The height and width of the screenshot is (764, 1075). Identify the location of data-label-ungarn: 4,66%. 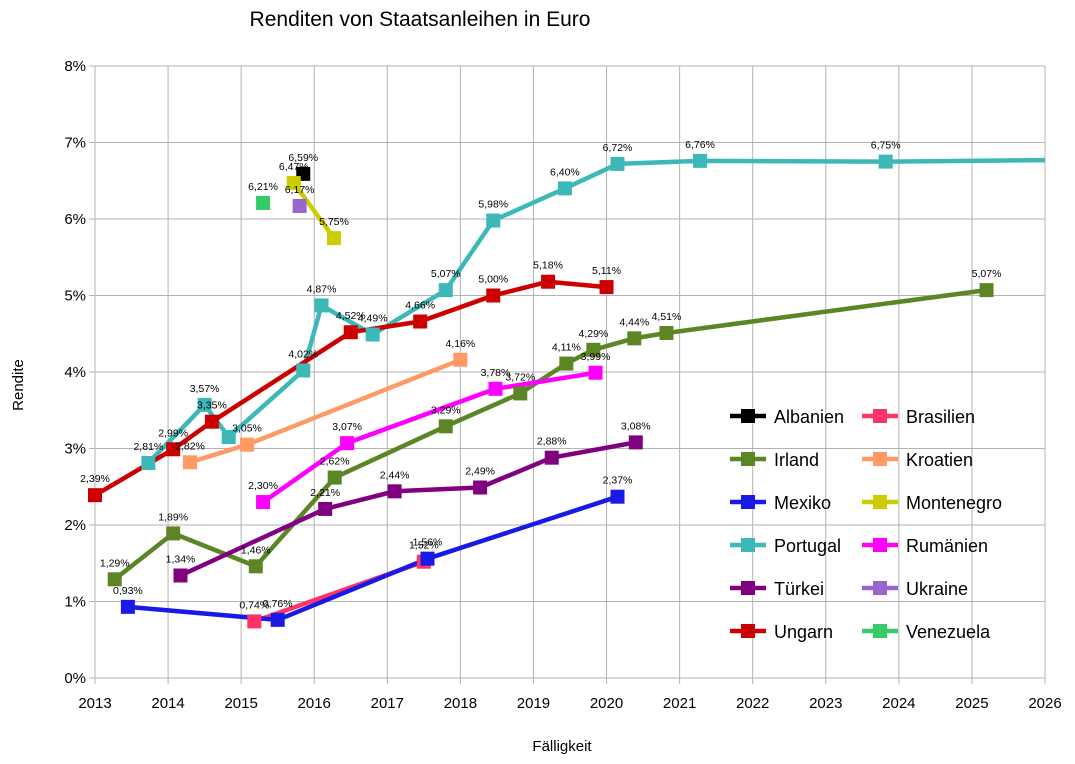
(420, 306).